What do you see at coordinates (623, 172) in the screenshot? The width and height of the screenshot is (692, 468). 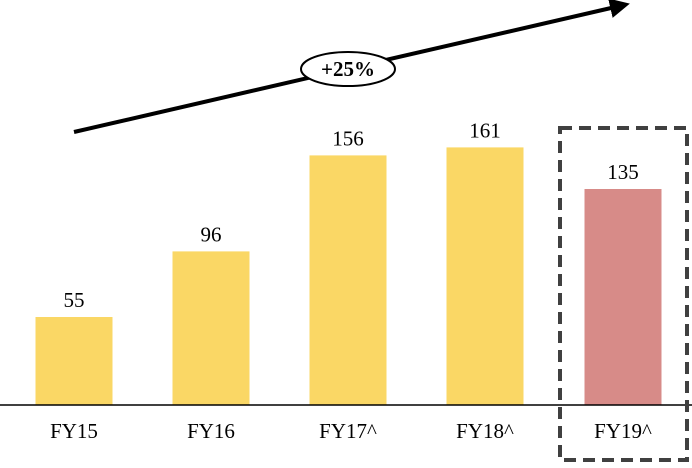 I see `value-label: 135` at bounding box center [623, 172].